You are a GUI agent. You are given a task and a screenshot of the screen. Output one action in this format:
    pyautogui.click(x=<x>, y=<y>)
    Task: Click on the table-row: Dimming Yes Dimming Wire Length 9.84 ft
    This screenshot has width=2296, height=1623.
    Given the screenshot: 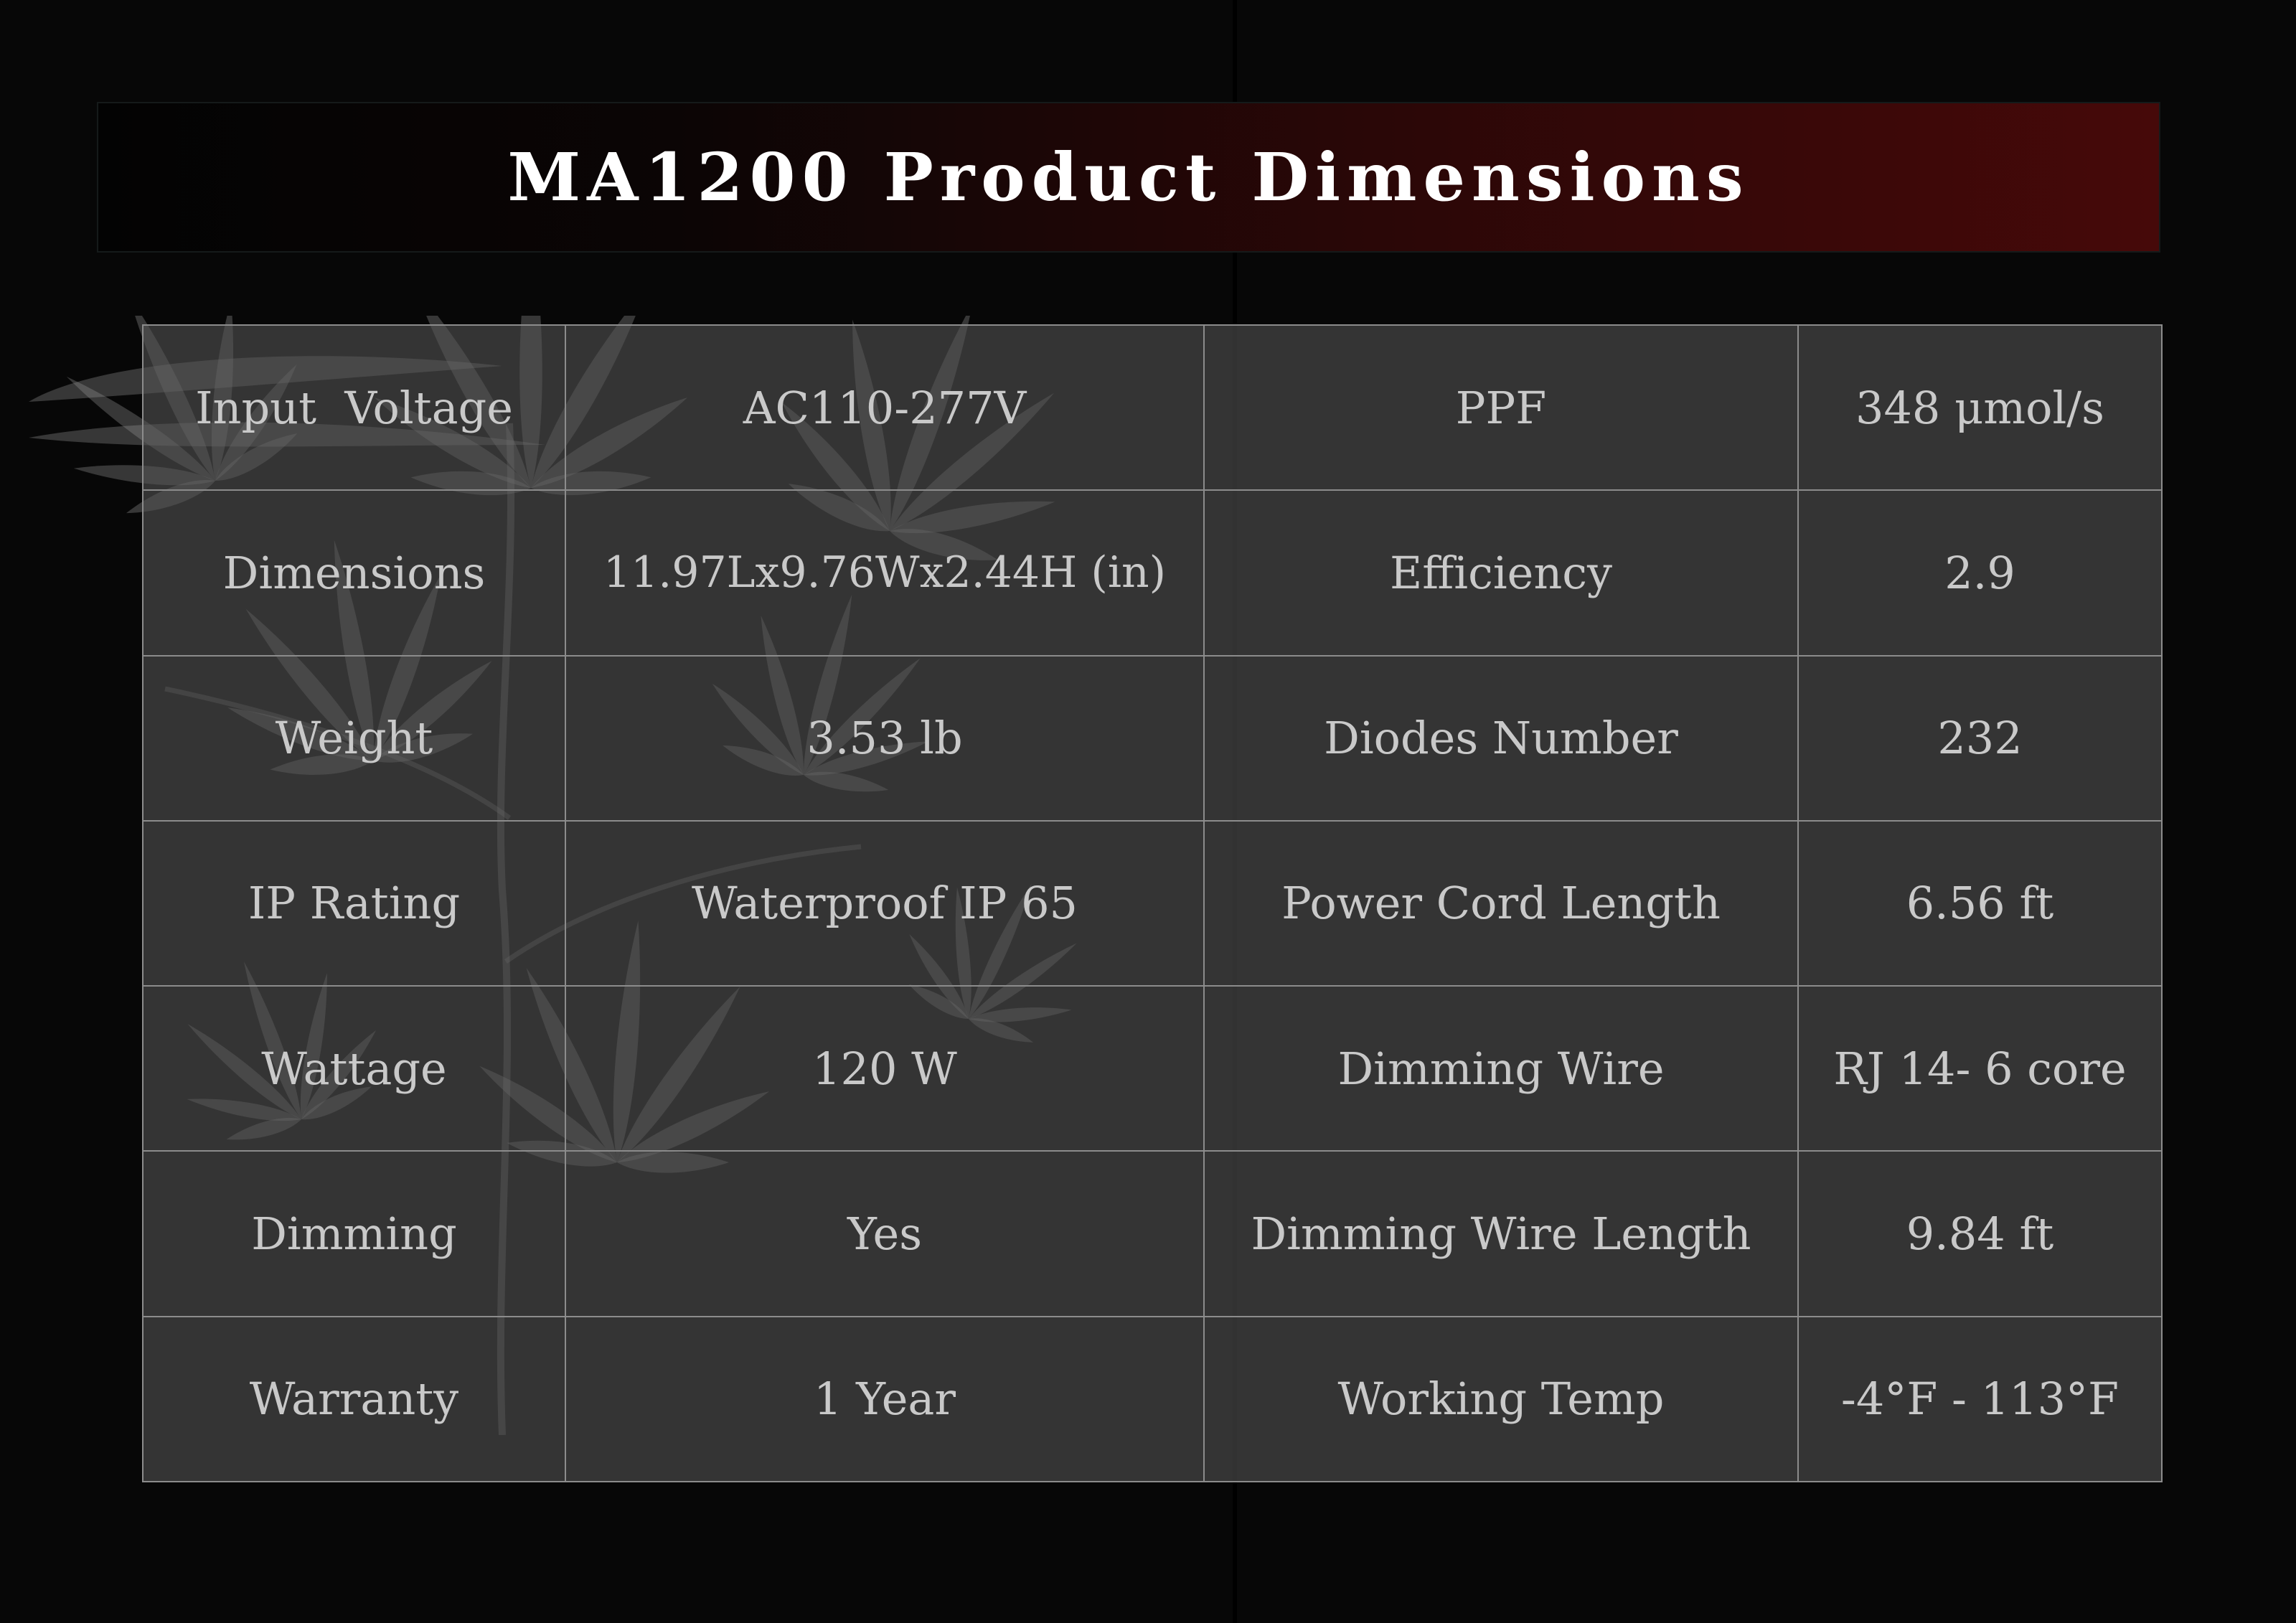 What is the action you would take?
    pyautogui.click(x=1153, y=1234)
    